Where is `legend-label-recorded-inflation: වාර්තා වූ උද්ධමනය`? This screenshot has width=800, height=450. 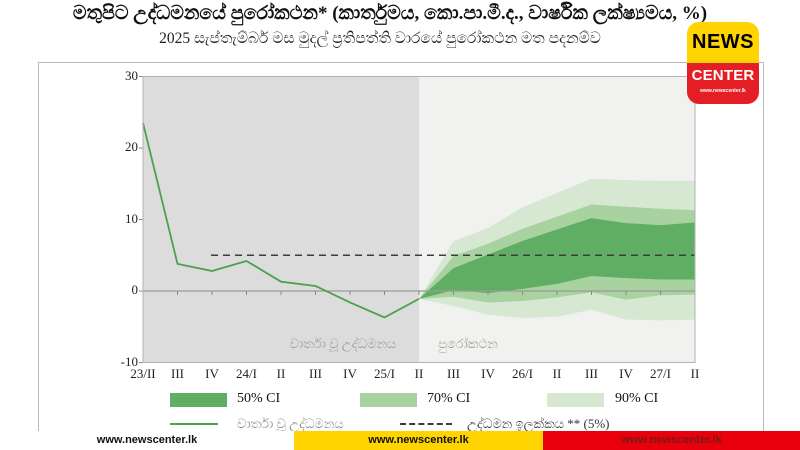
legend-label-recorded-inflation: වාර්තා වූ උද්ධමනය is located at coordinates (290, 423).